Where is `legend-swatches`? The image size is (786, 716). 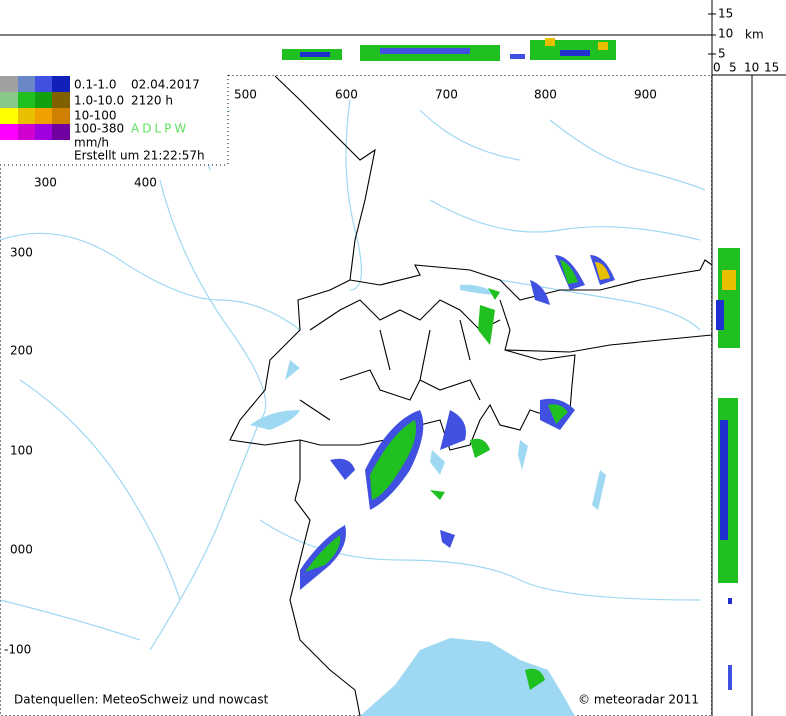 legend-swatches is located at coordinates (35, 108).